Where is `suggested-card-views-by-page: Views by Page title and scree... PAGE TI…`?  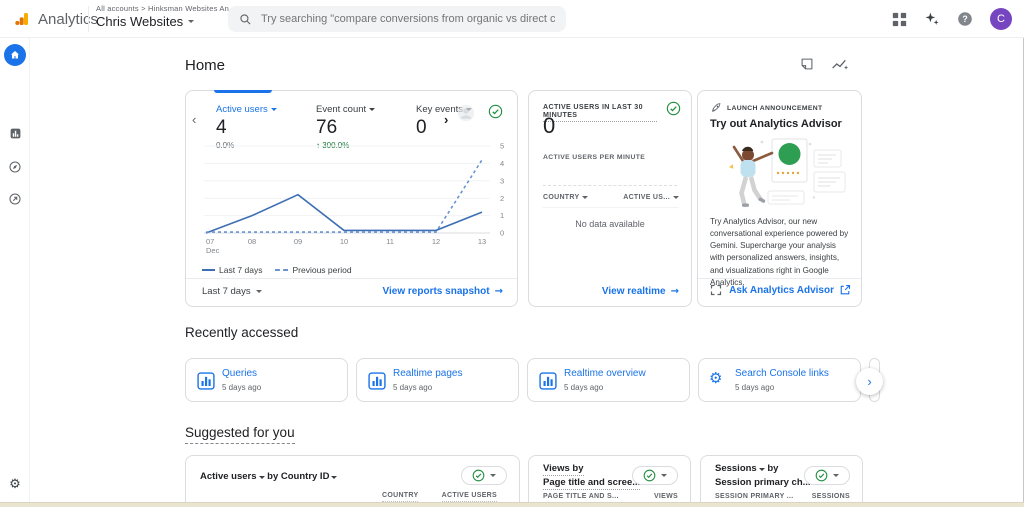 suggested-card-views-by-page: Views by Page title and scree... PAGE TI… is located at coordinates (609, 481).